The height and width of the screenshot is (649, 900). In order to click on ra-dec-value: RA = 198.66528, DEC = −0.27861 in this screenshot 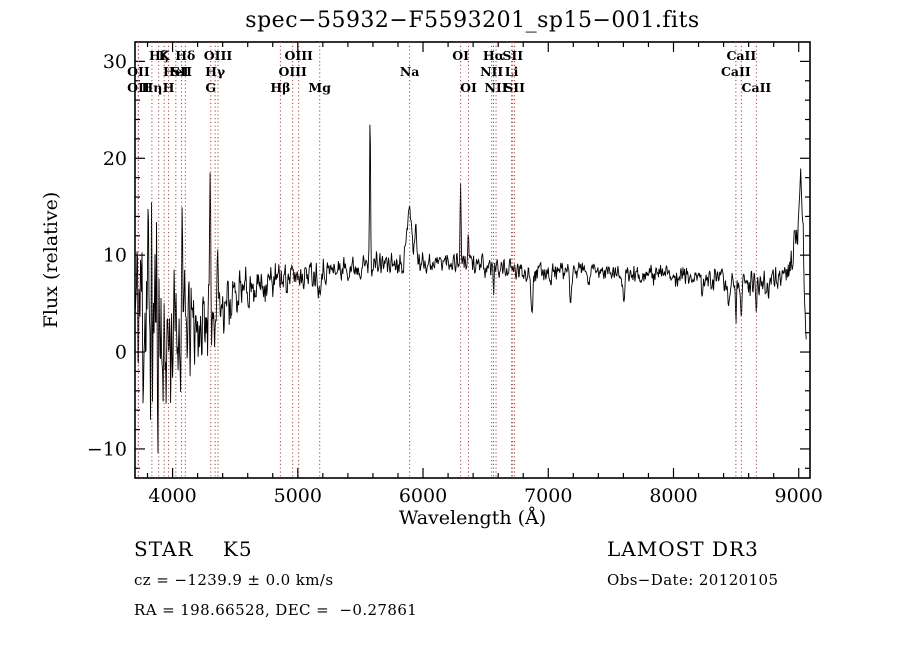, I will do `click(276, 610)`.